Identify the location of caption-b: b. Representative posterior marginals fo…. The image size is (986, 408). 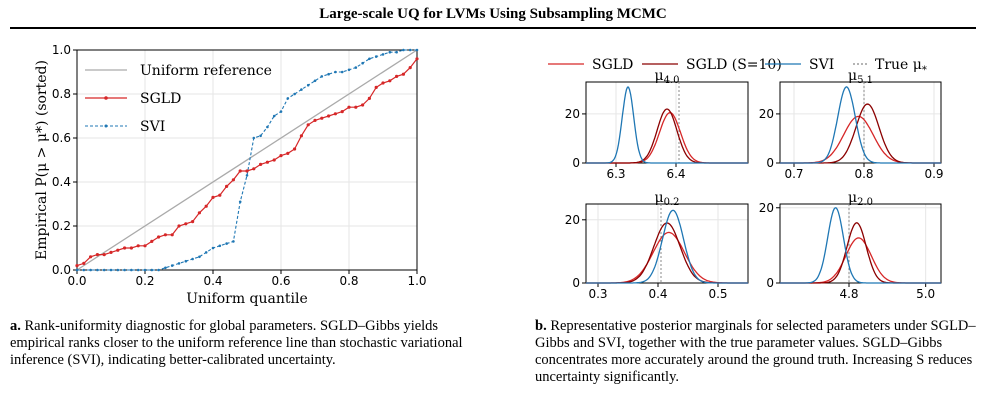
(757, 352).